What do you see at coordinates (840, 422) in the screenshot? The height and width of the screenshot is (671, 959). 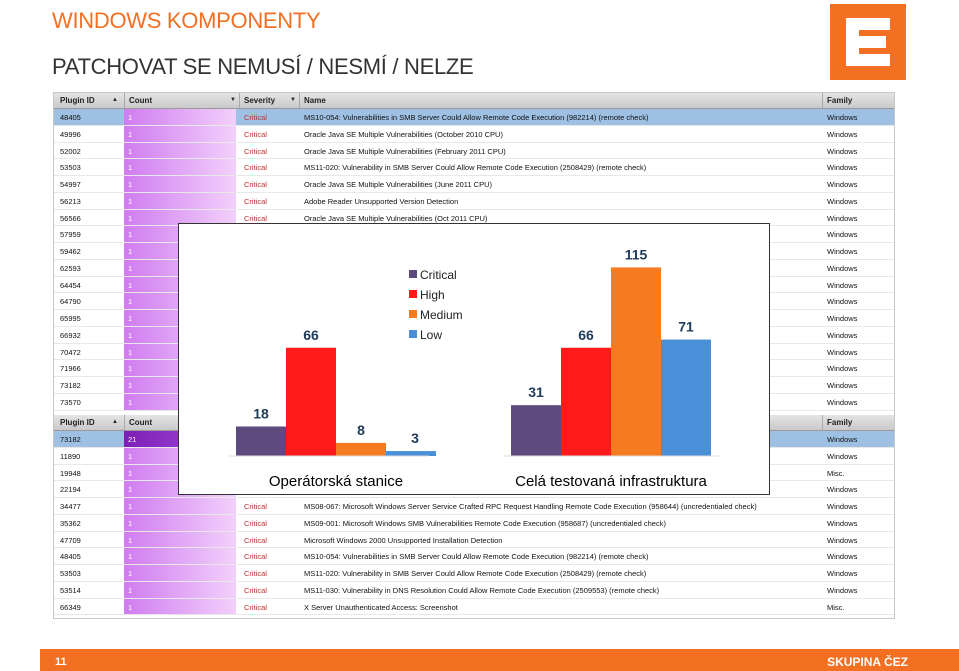 I see `bottom-col-family: Family` at bounding box center [840, 422].